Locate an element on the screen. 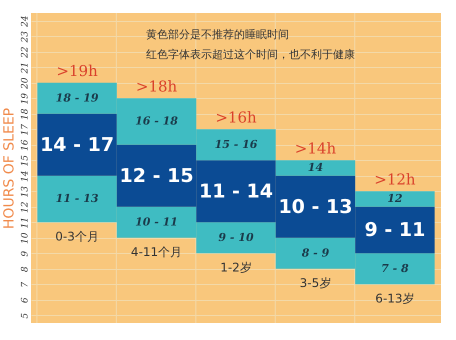  y-tick-label: 5 is located at coordinates (25, 315).